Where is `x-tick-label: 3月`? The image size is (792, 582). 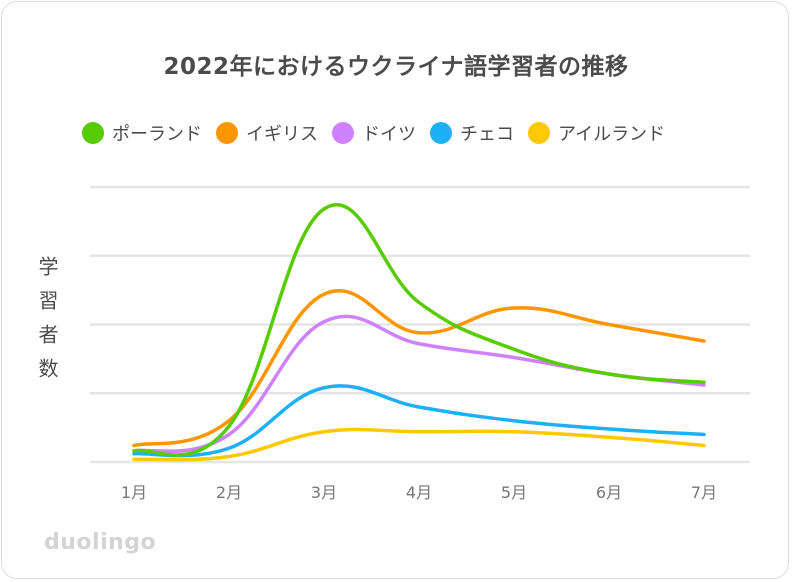 x-tick-label: 3月 is located at coordinates (324, 492).